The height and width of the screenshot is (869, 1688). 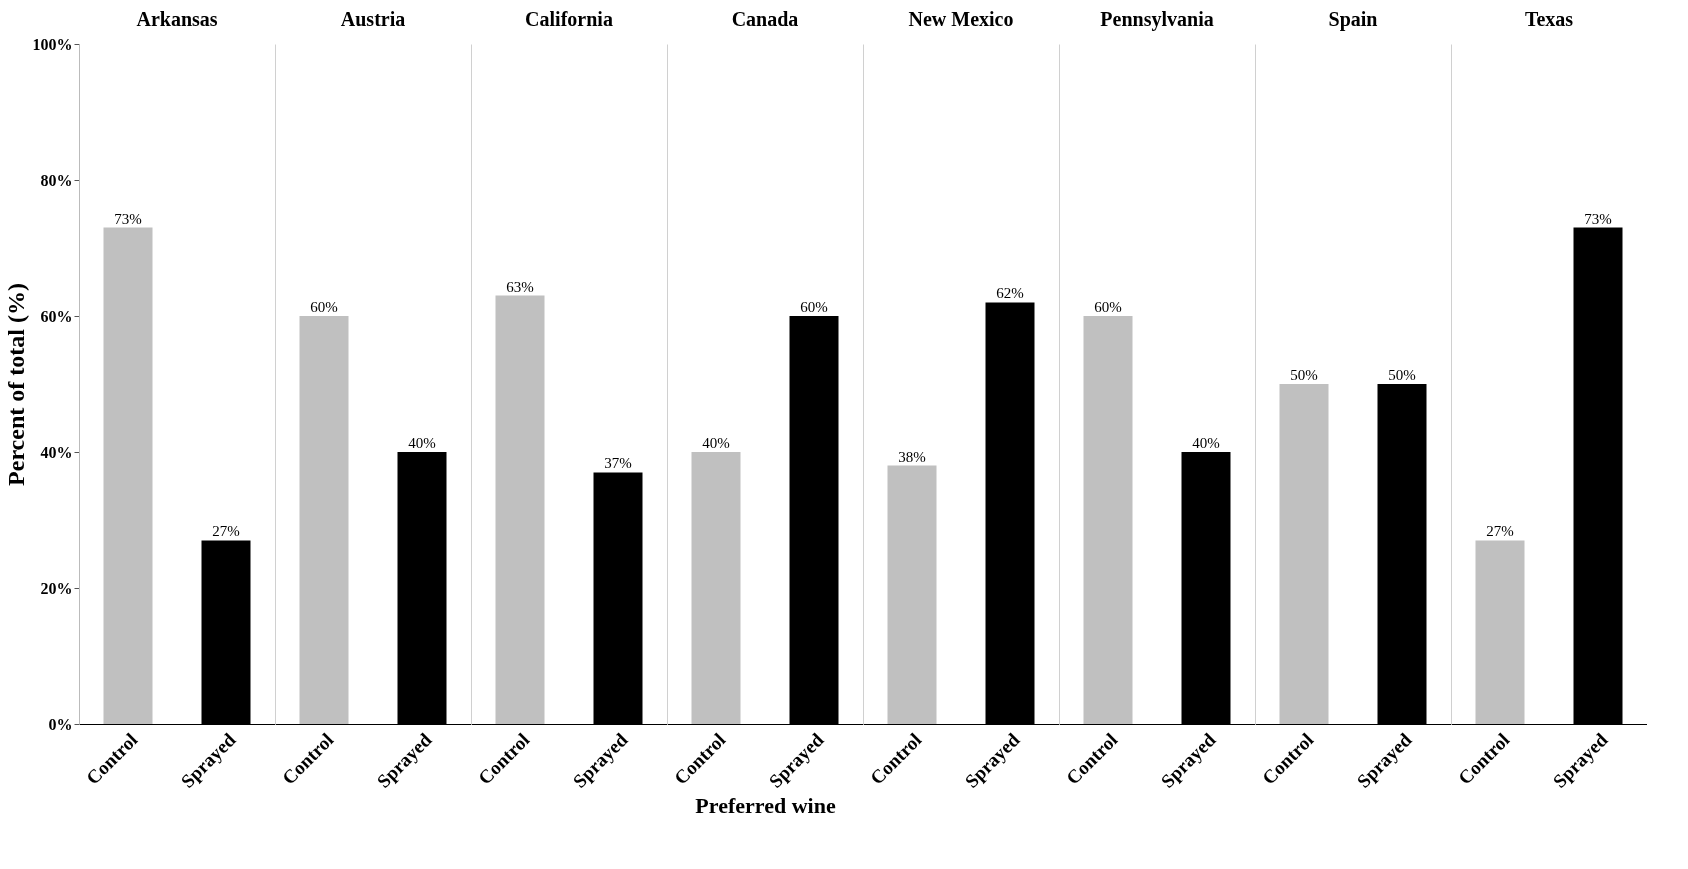 What do you see at coordinates (52, 44) in the screenshot?
I see `y-tick-label: 100%` at bounding box center [52, 44].